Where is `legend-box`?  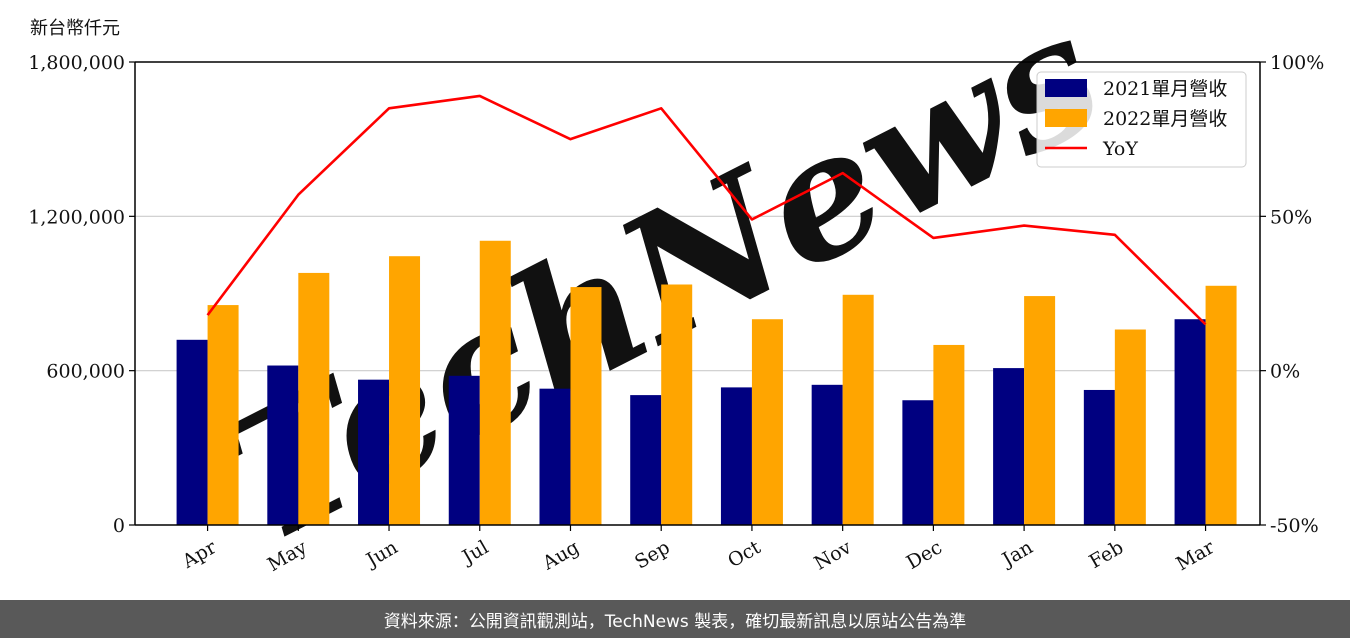 legend-box is located at coordinates (1141, 119).